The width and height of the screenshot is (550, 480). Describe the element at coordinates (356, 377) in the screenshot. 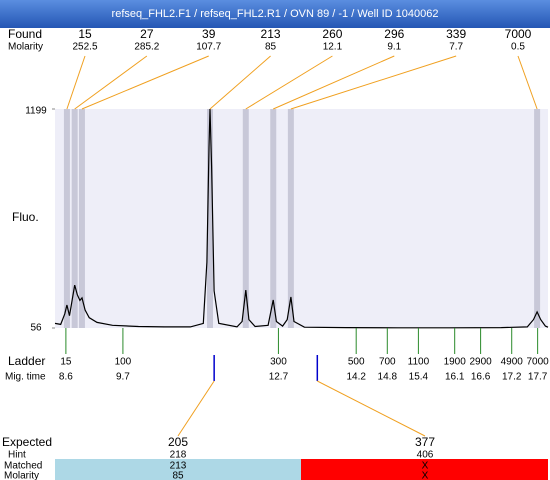

I see `ladder-time: 14.2` at that location.